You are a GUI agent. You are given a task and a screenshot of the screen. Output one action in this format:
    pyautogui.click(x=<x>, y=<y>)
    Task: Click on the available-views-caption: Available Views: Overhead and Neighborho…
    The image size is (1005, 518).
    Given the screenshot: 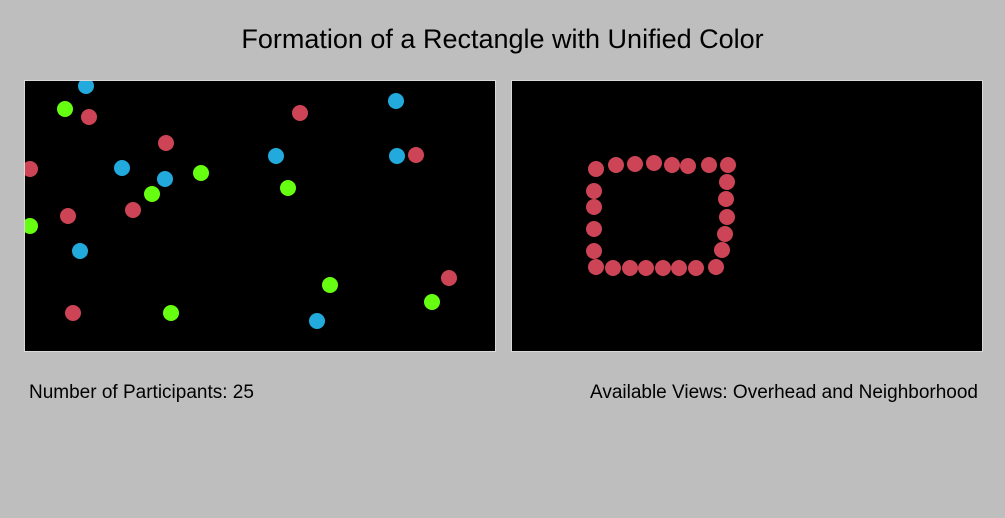 What is the action you would take?
    pyautogui.click(x=783, y=392)
    